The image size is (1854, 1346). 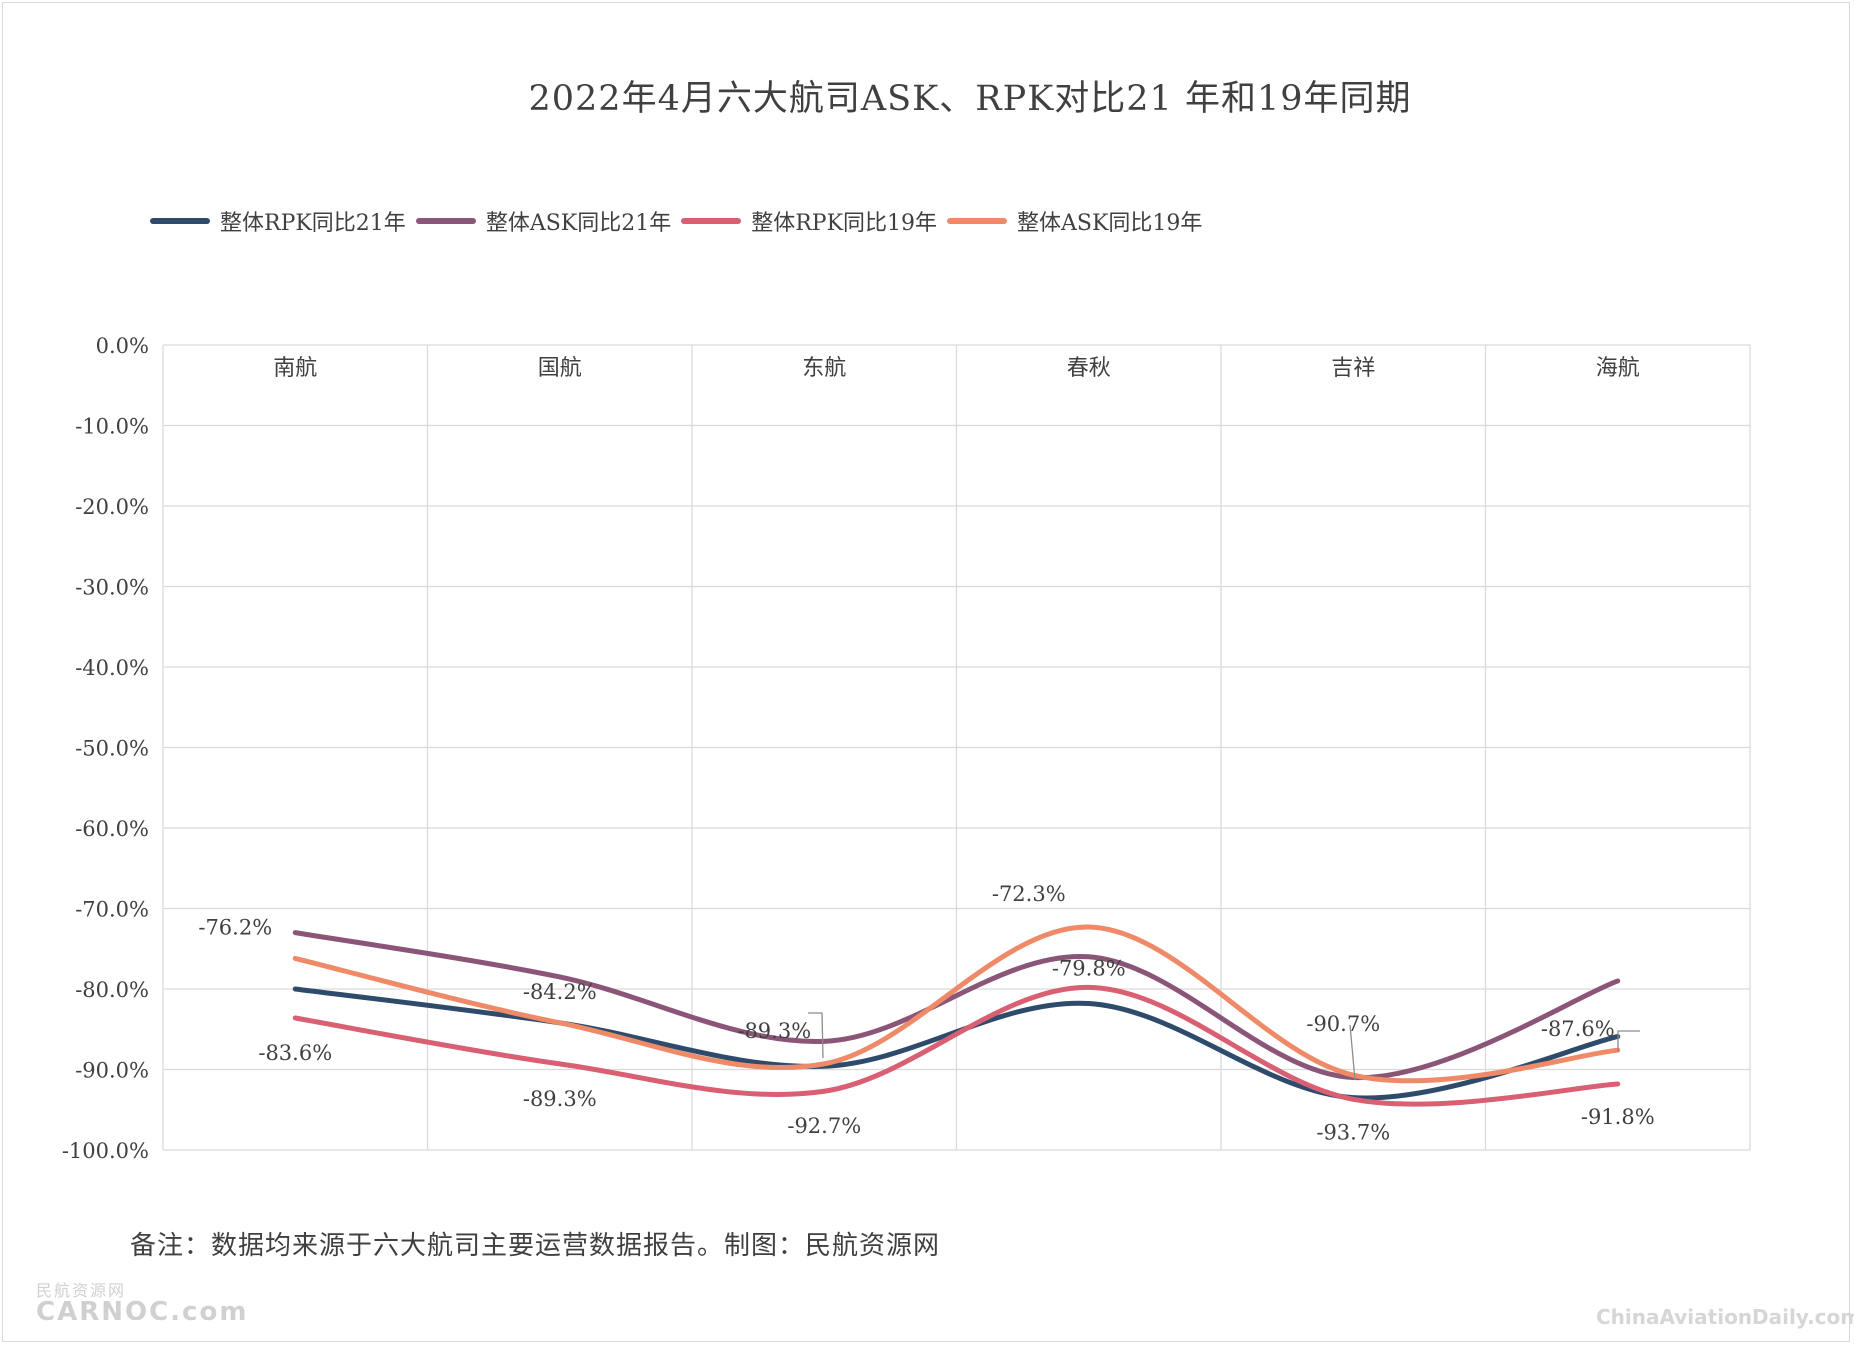 I want to click on data-label: -76.2%, so click(x=235, y=927).